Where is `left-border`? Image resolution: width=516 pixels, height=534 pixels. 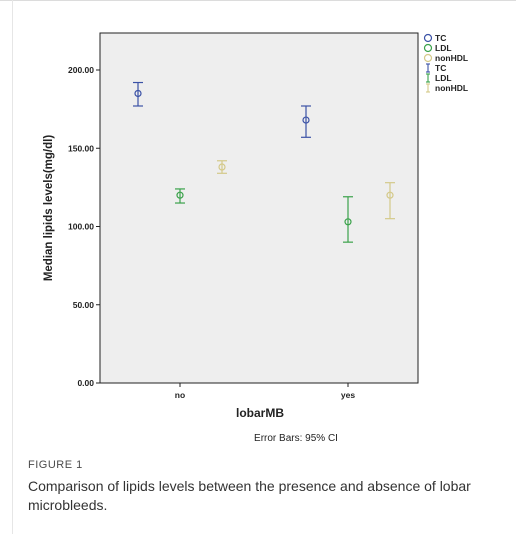 left-border is located at coordinates (12, 267).